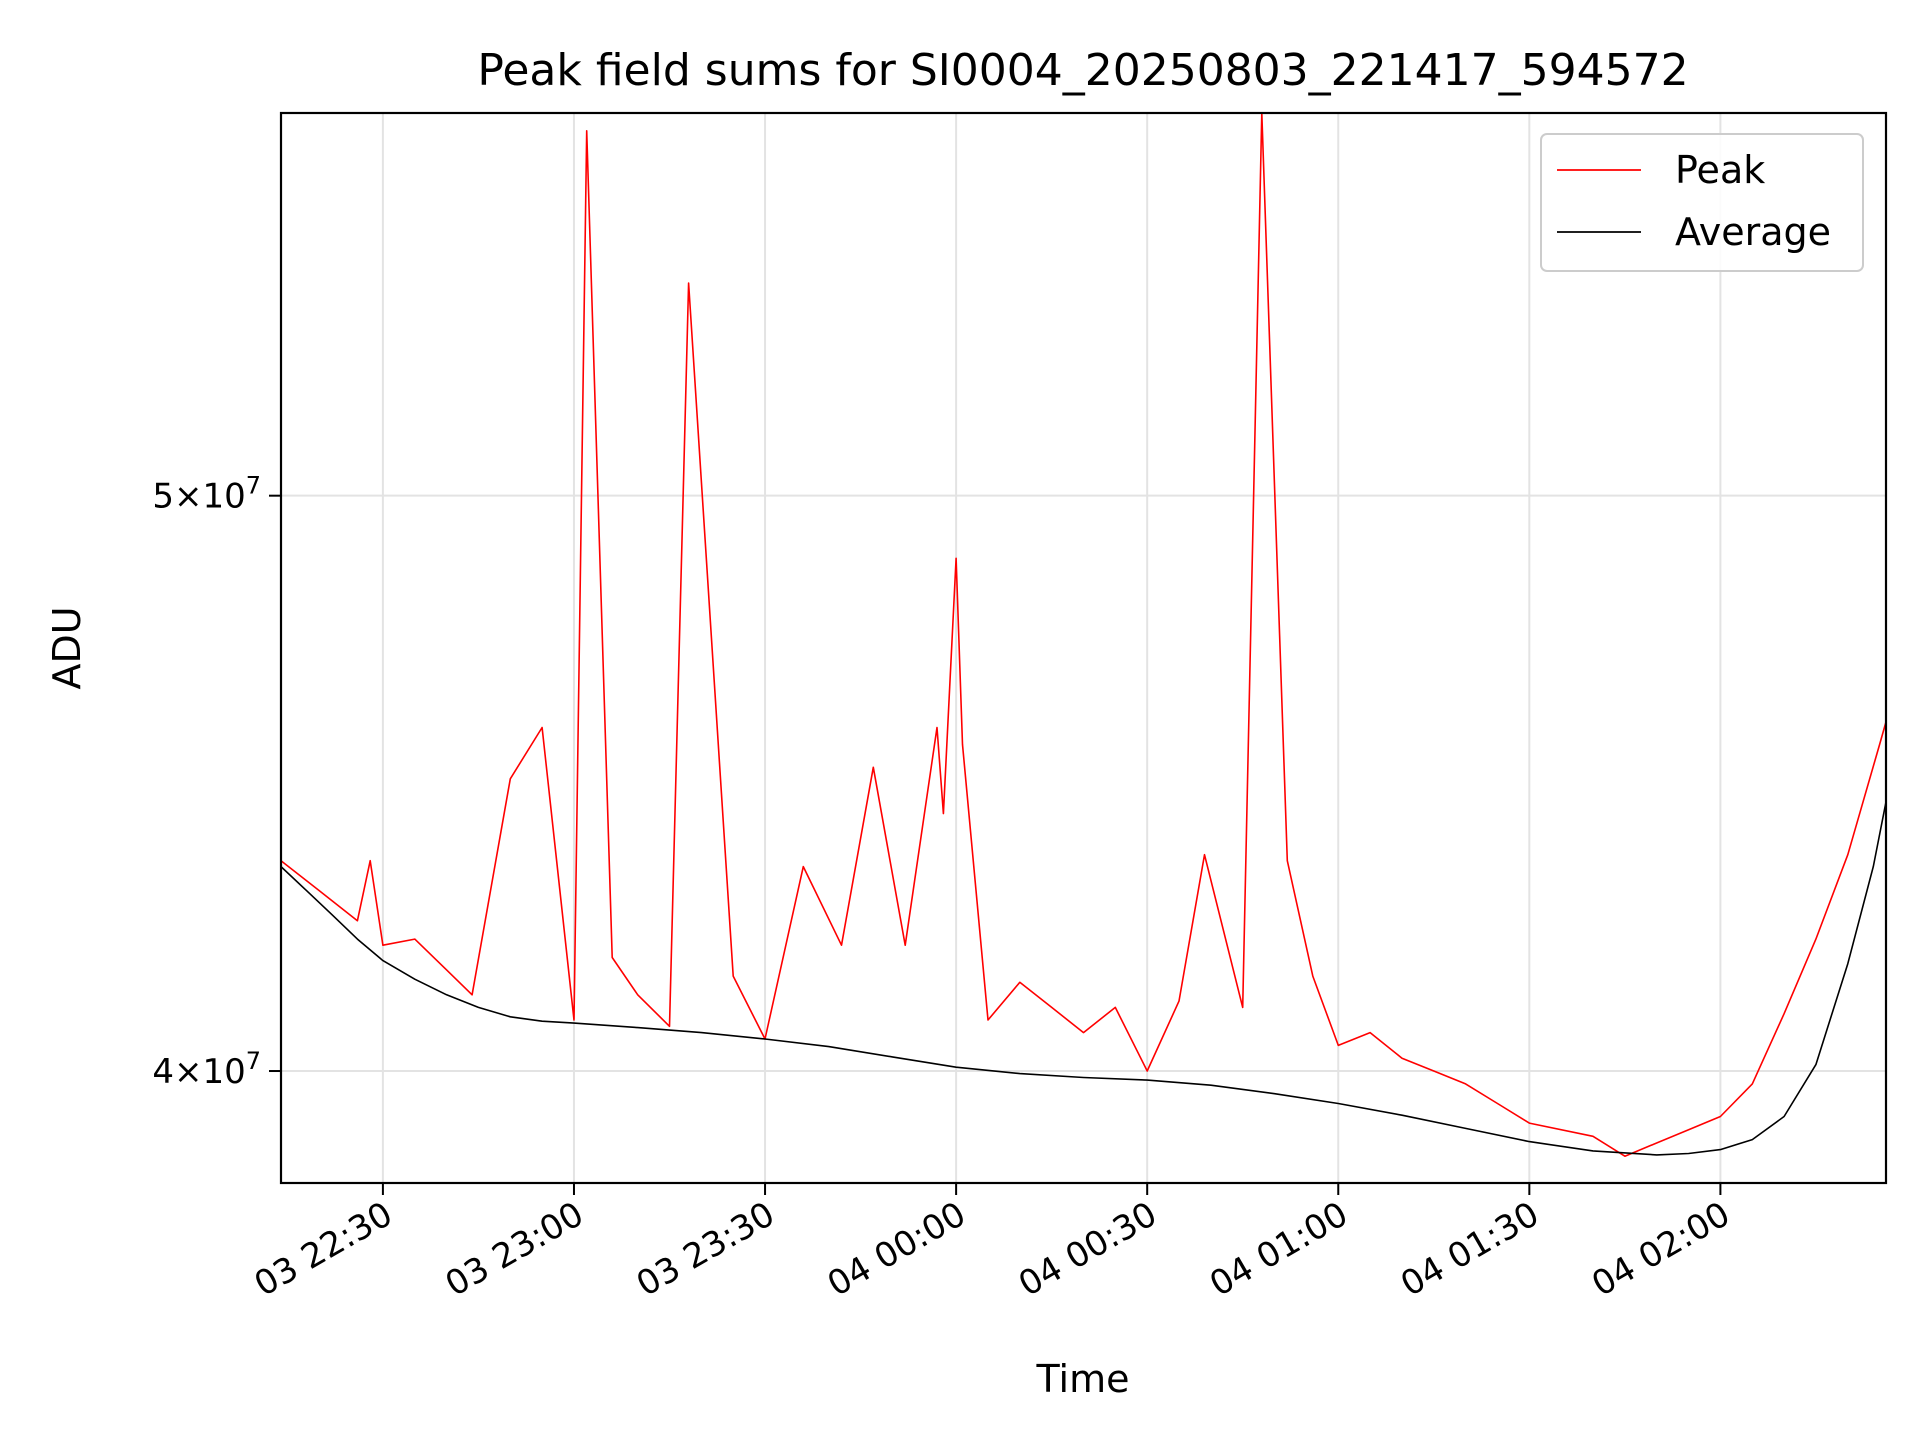 The width and height of the screenshot is (1920, 1440). What do you see at coordinates (1753, 232) in the screenshot?
I see `legend-label-average: Average` at bounding box center [1753, 232].